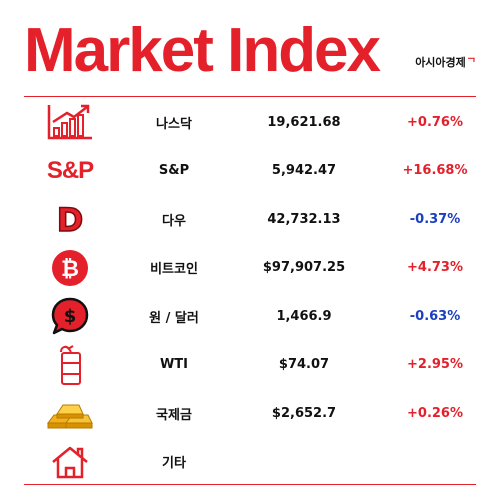  What do you see at coordinates (440, 62) in the screenshot?
I see `brand-name: 아시아경제` at bounding box center [440, 62].